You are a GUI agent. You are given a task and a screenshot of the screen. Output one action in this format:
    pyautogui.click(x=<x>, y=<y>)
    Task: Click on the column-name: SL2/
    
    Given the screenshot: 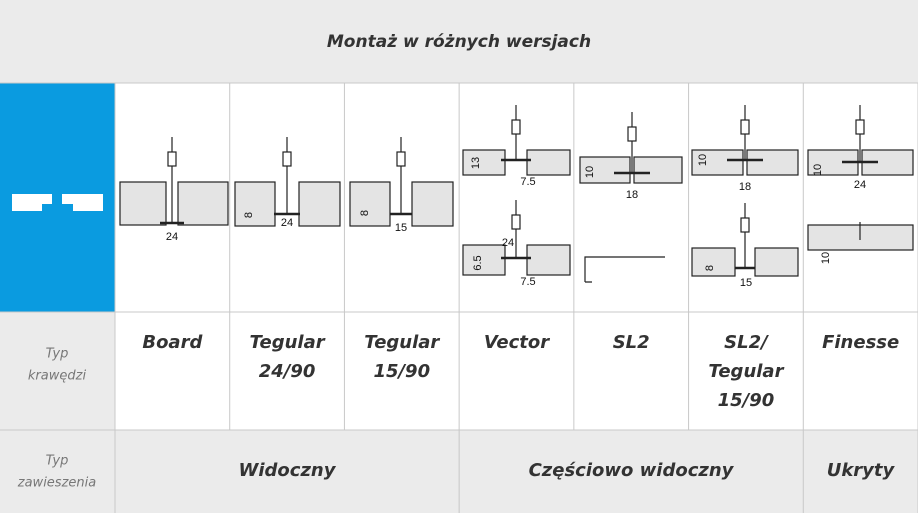 What is the action you would take?
    pyautogui.click(x=746, y=342)
    